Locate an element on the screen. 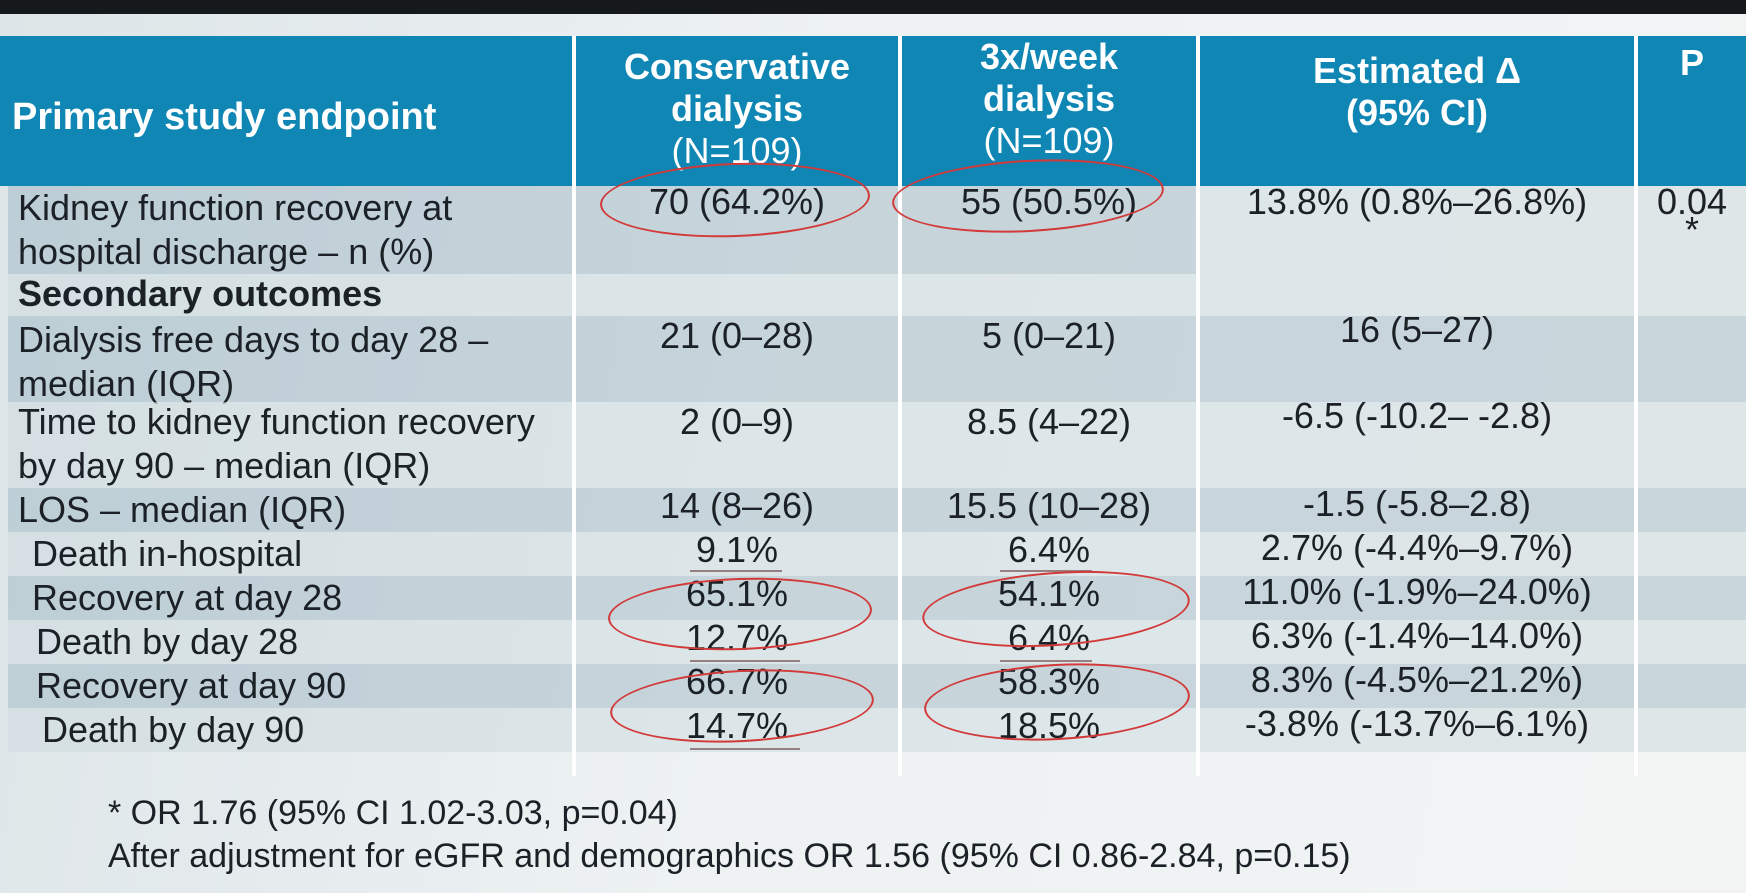 This screenshot has width=1746, height=893. threeweekly-value: 58.3% is located at coordinates (1049, 681).